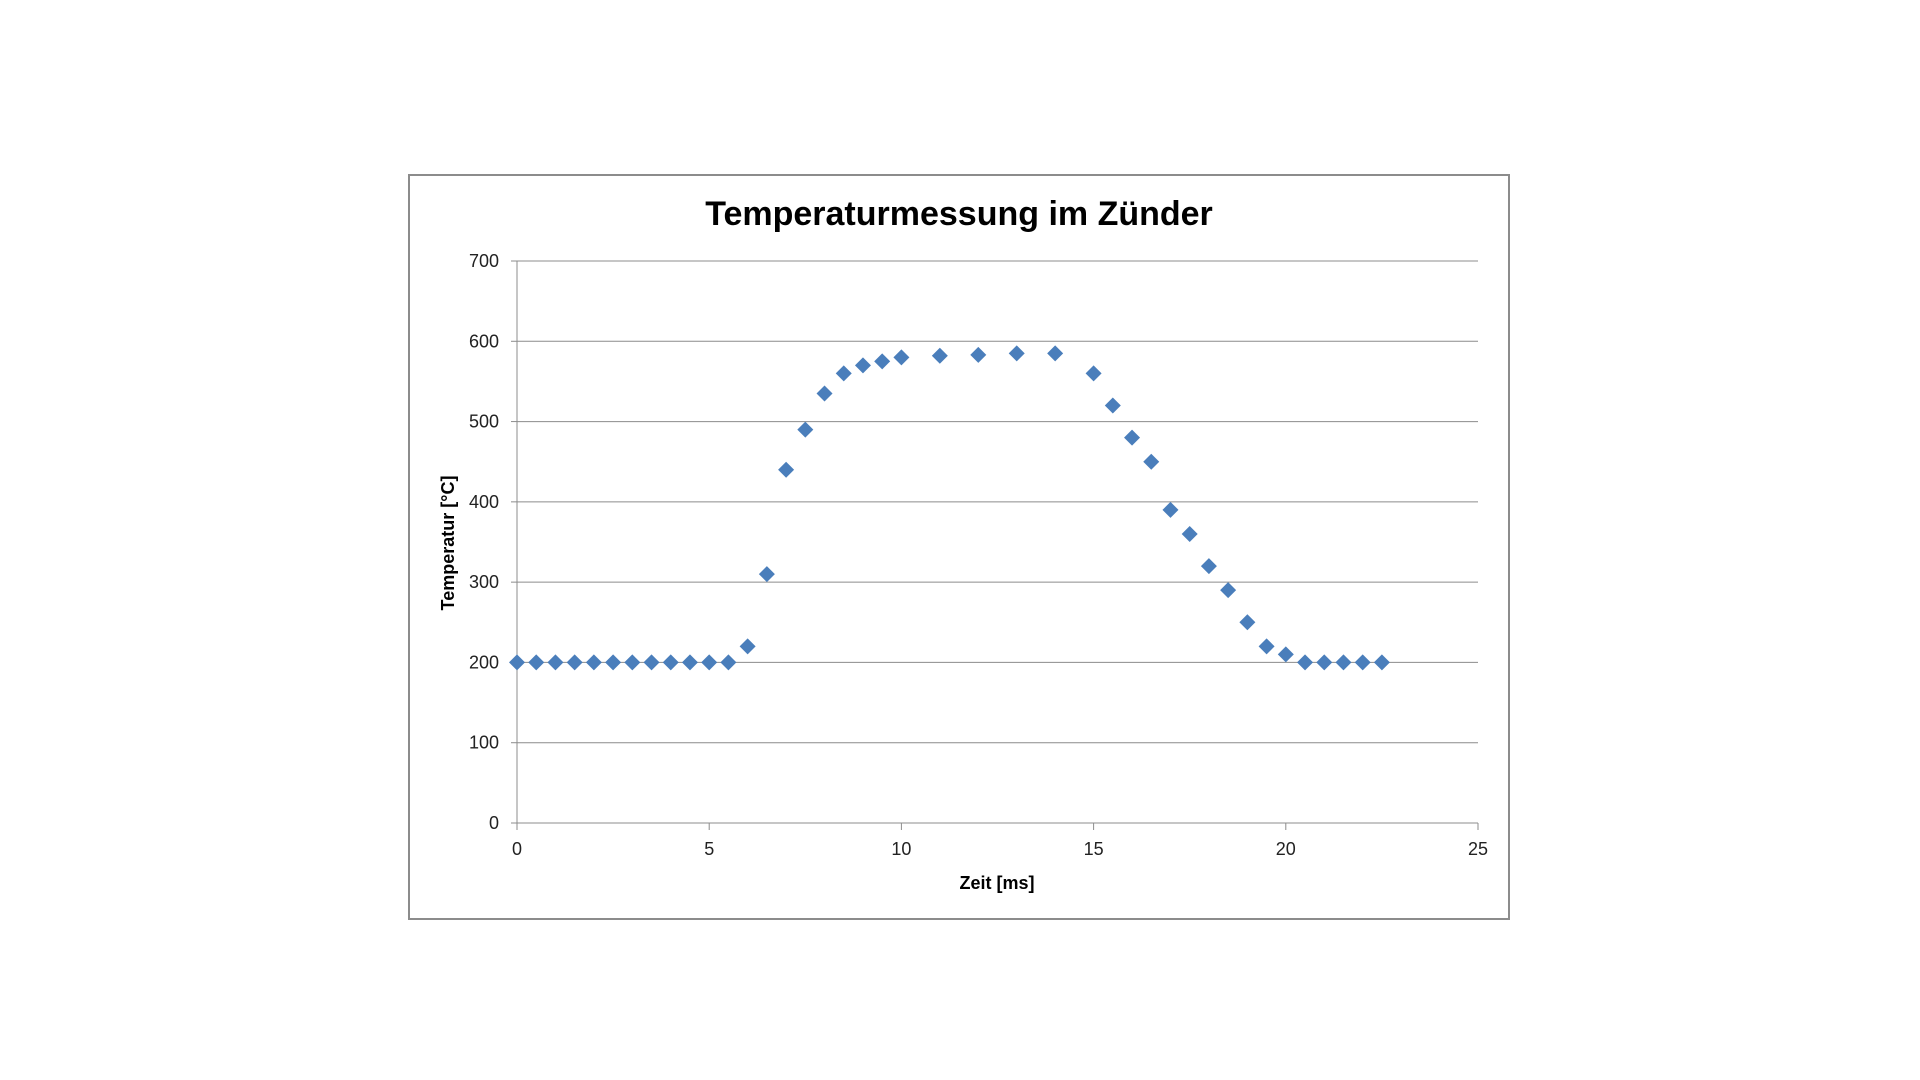 This screenshot has height=1080, width=1920. What do you see at coordinates (484, 502) in the screenshot?
I see `y-tick-label: 400` at bounding box center [484, 502].